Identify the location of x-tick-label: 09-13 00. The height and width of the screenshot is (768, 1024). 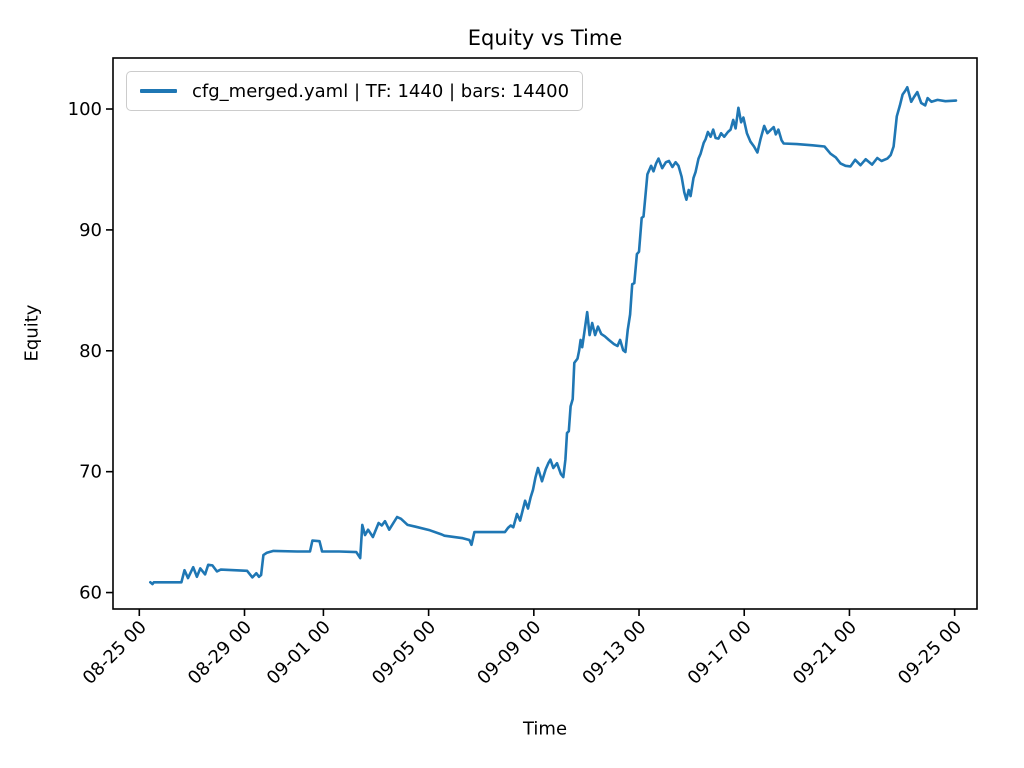
(614, 653).